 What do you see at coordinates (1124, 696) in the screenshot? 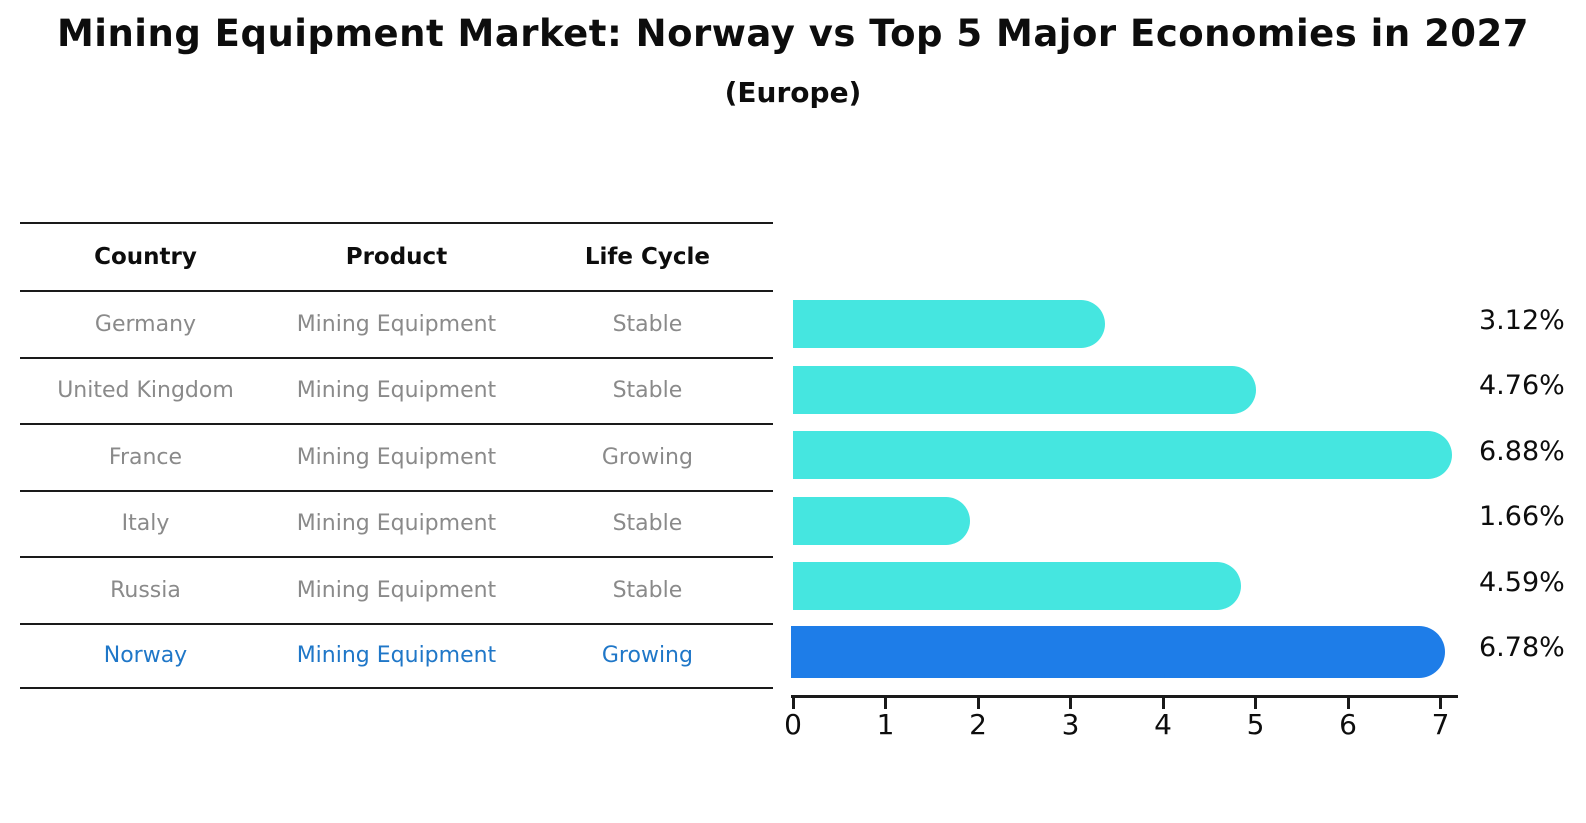
I see `x-axis-line` at bounding box center [1124, 696].